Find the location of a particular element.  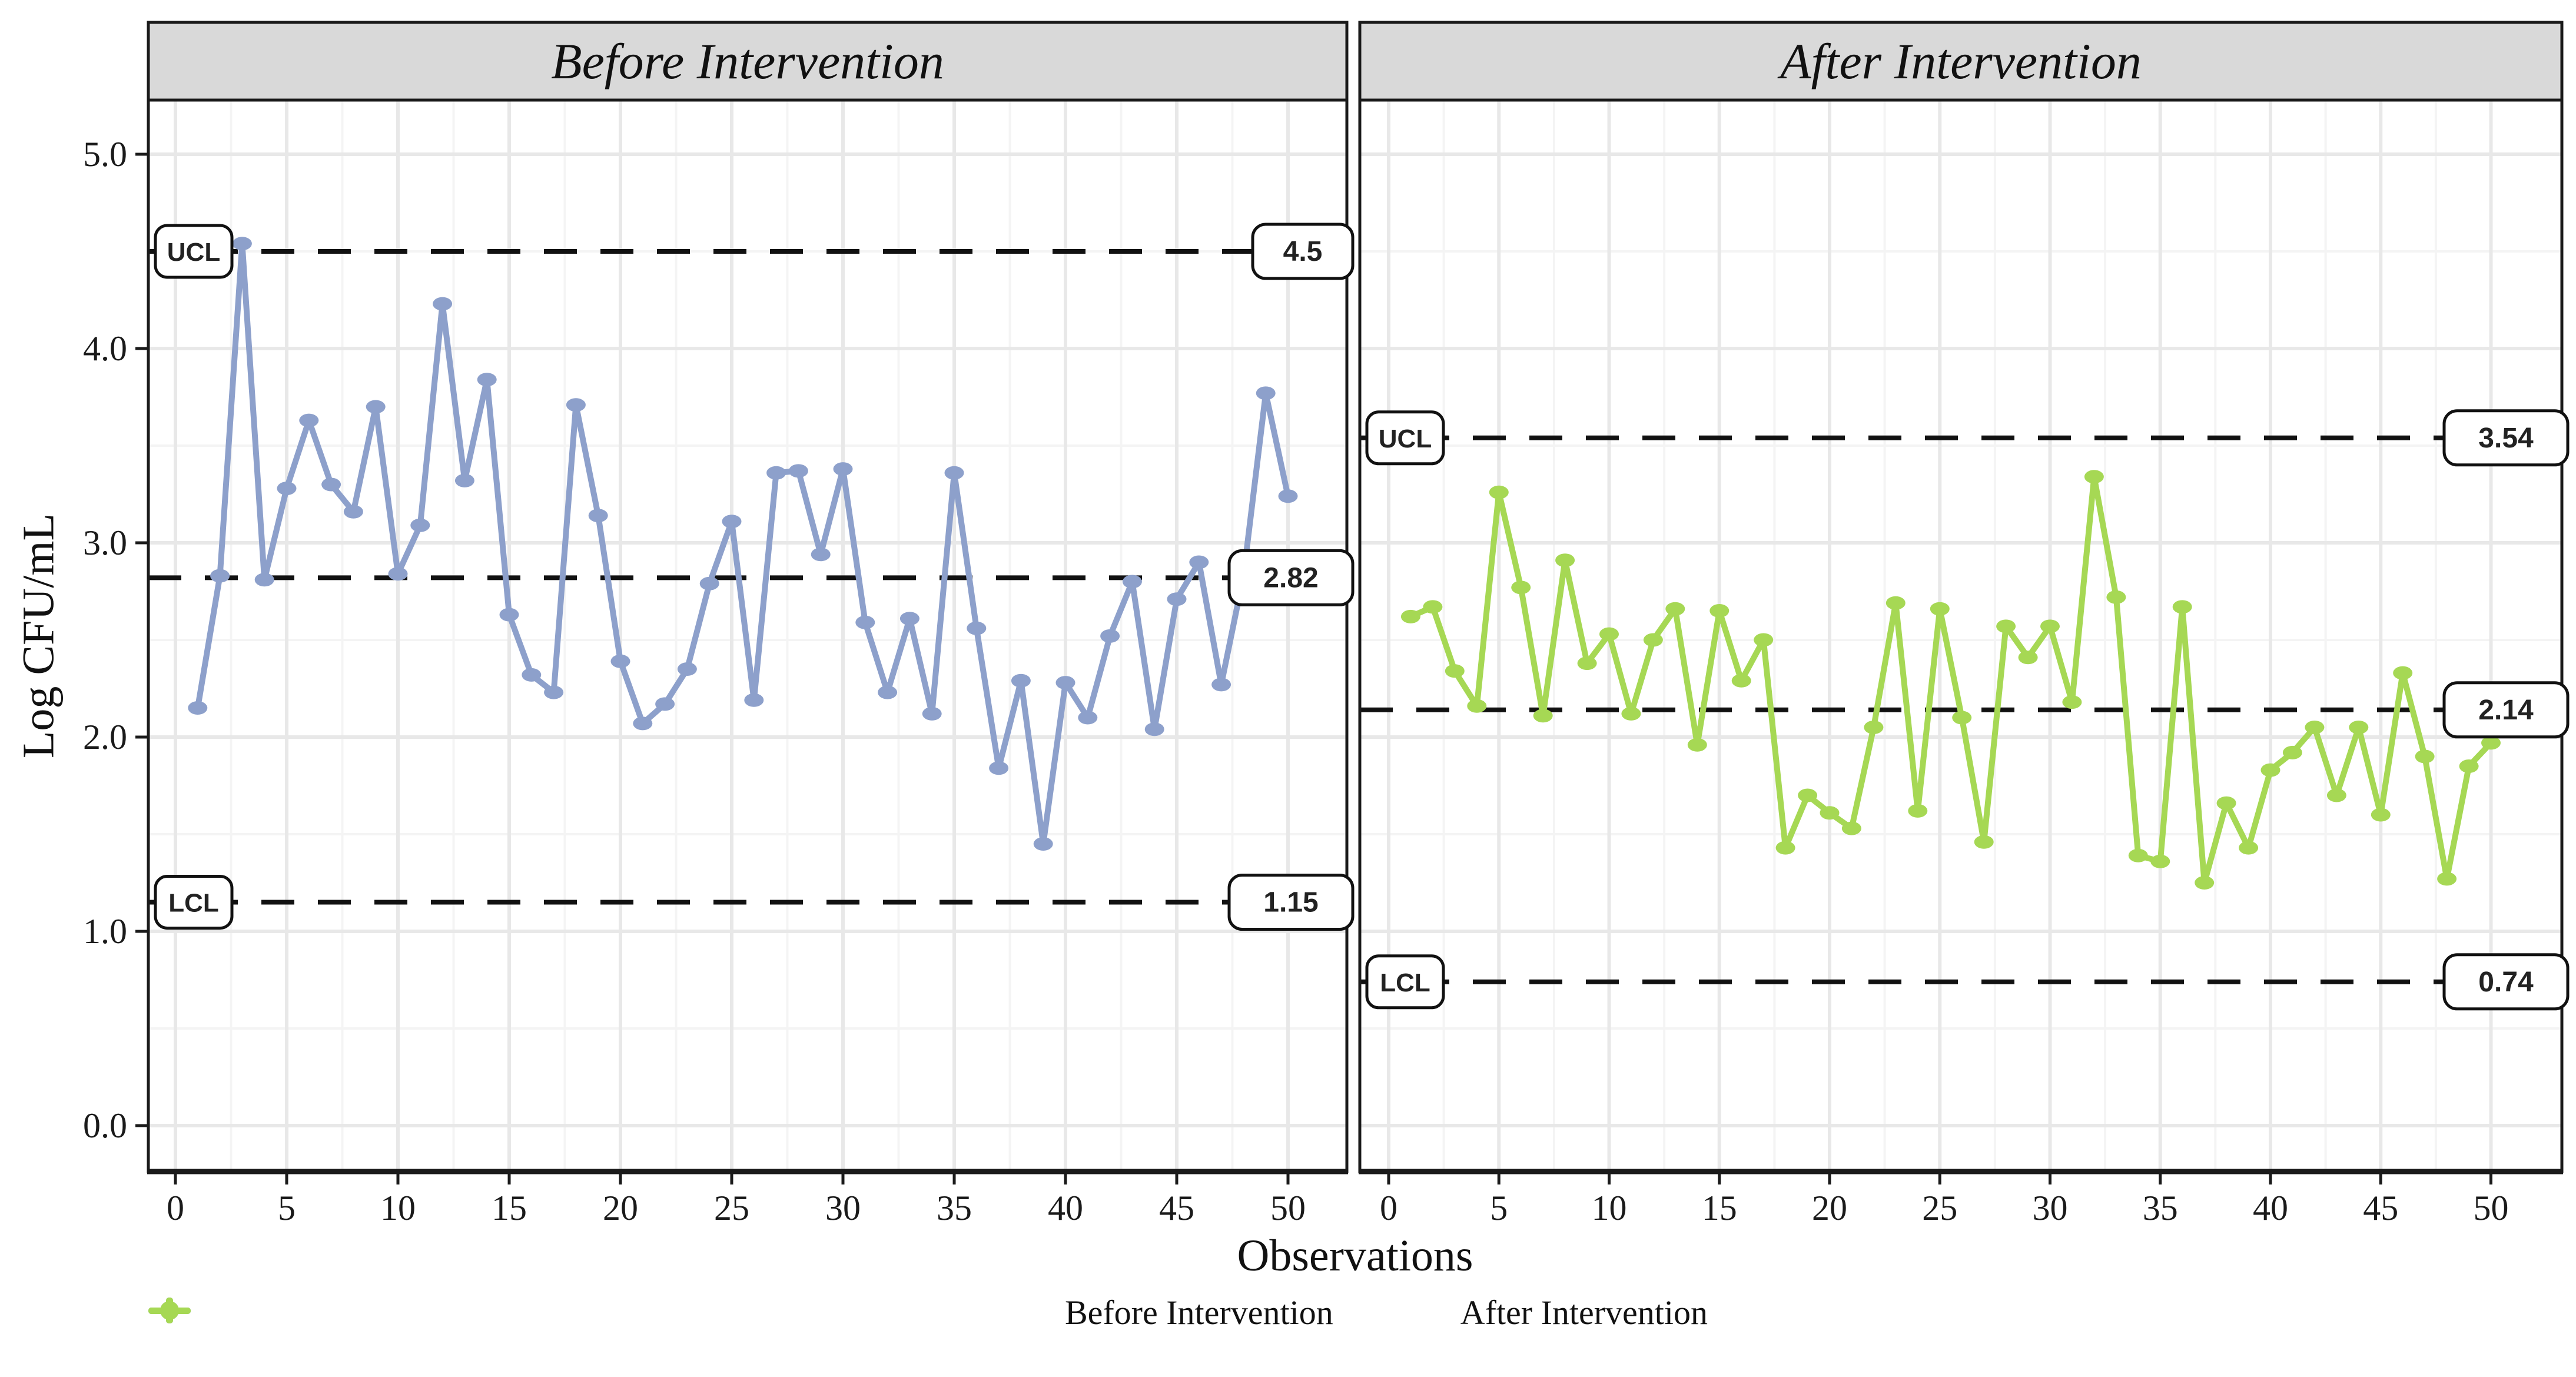

facet-title-after: After Intervention is located at coordinates (1961, 61).